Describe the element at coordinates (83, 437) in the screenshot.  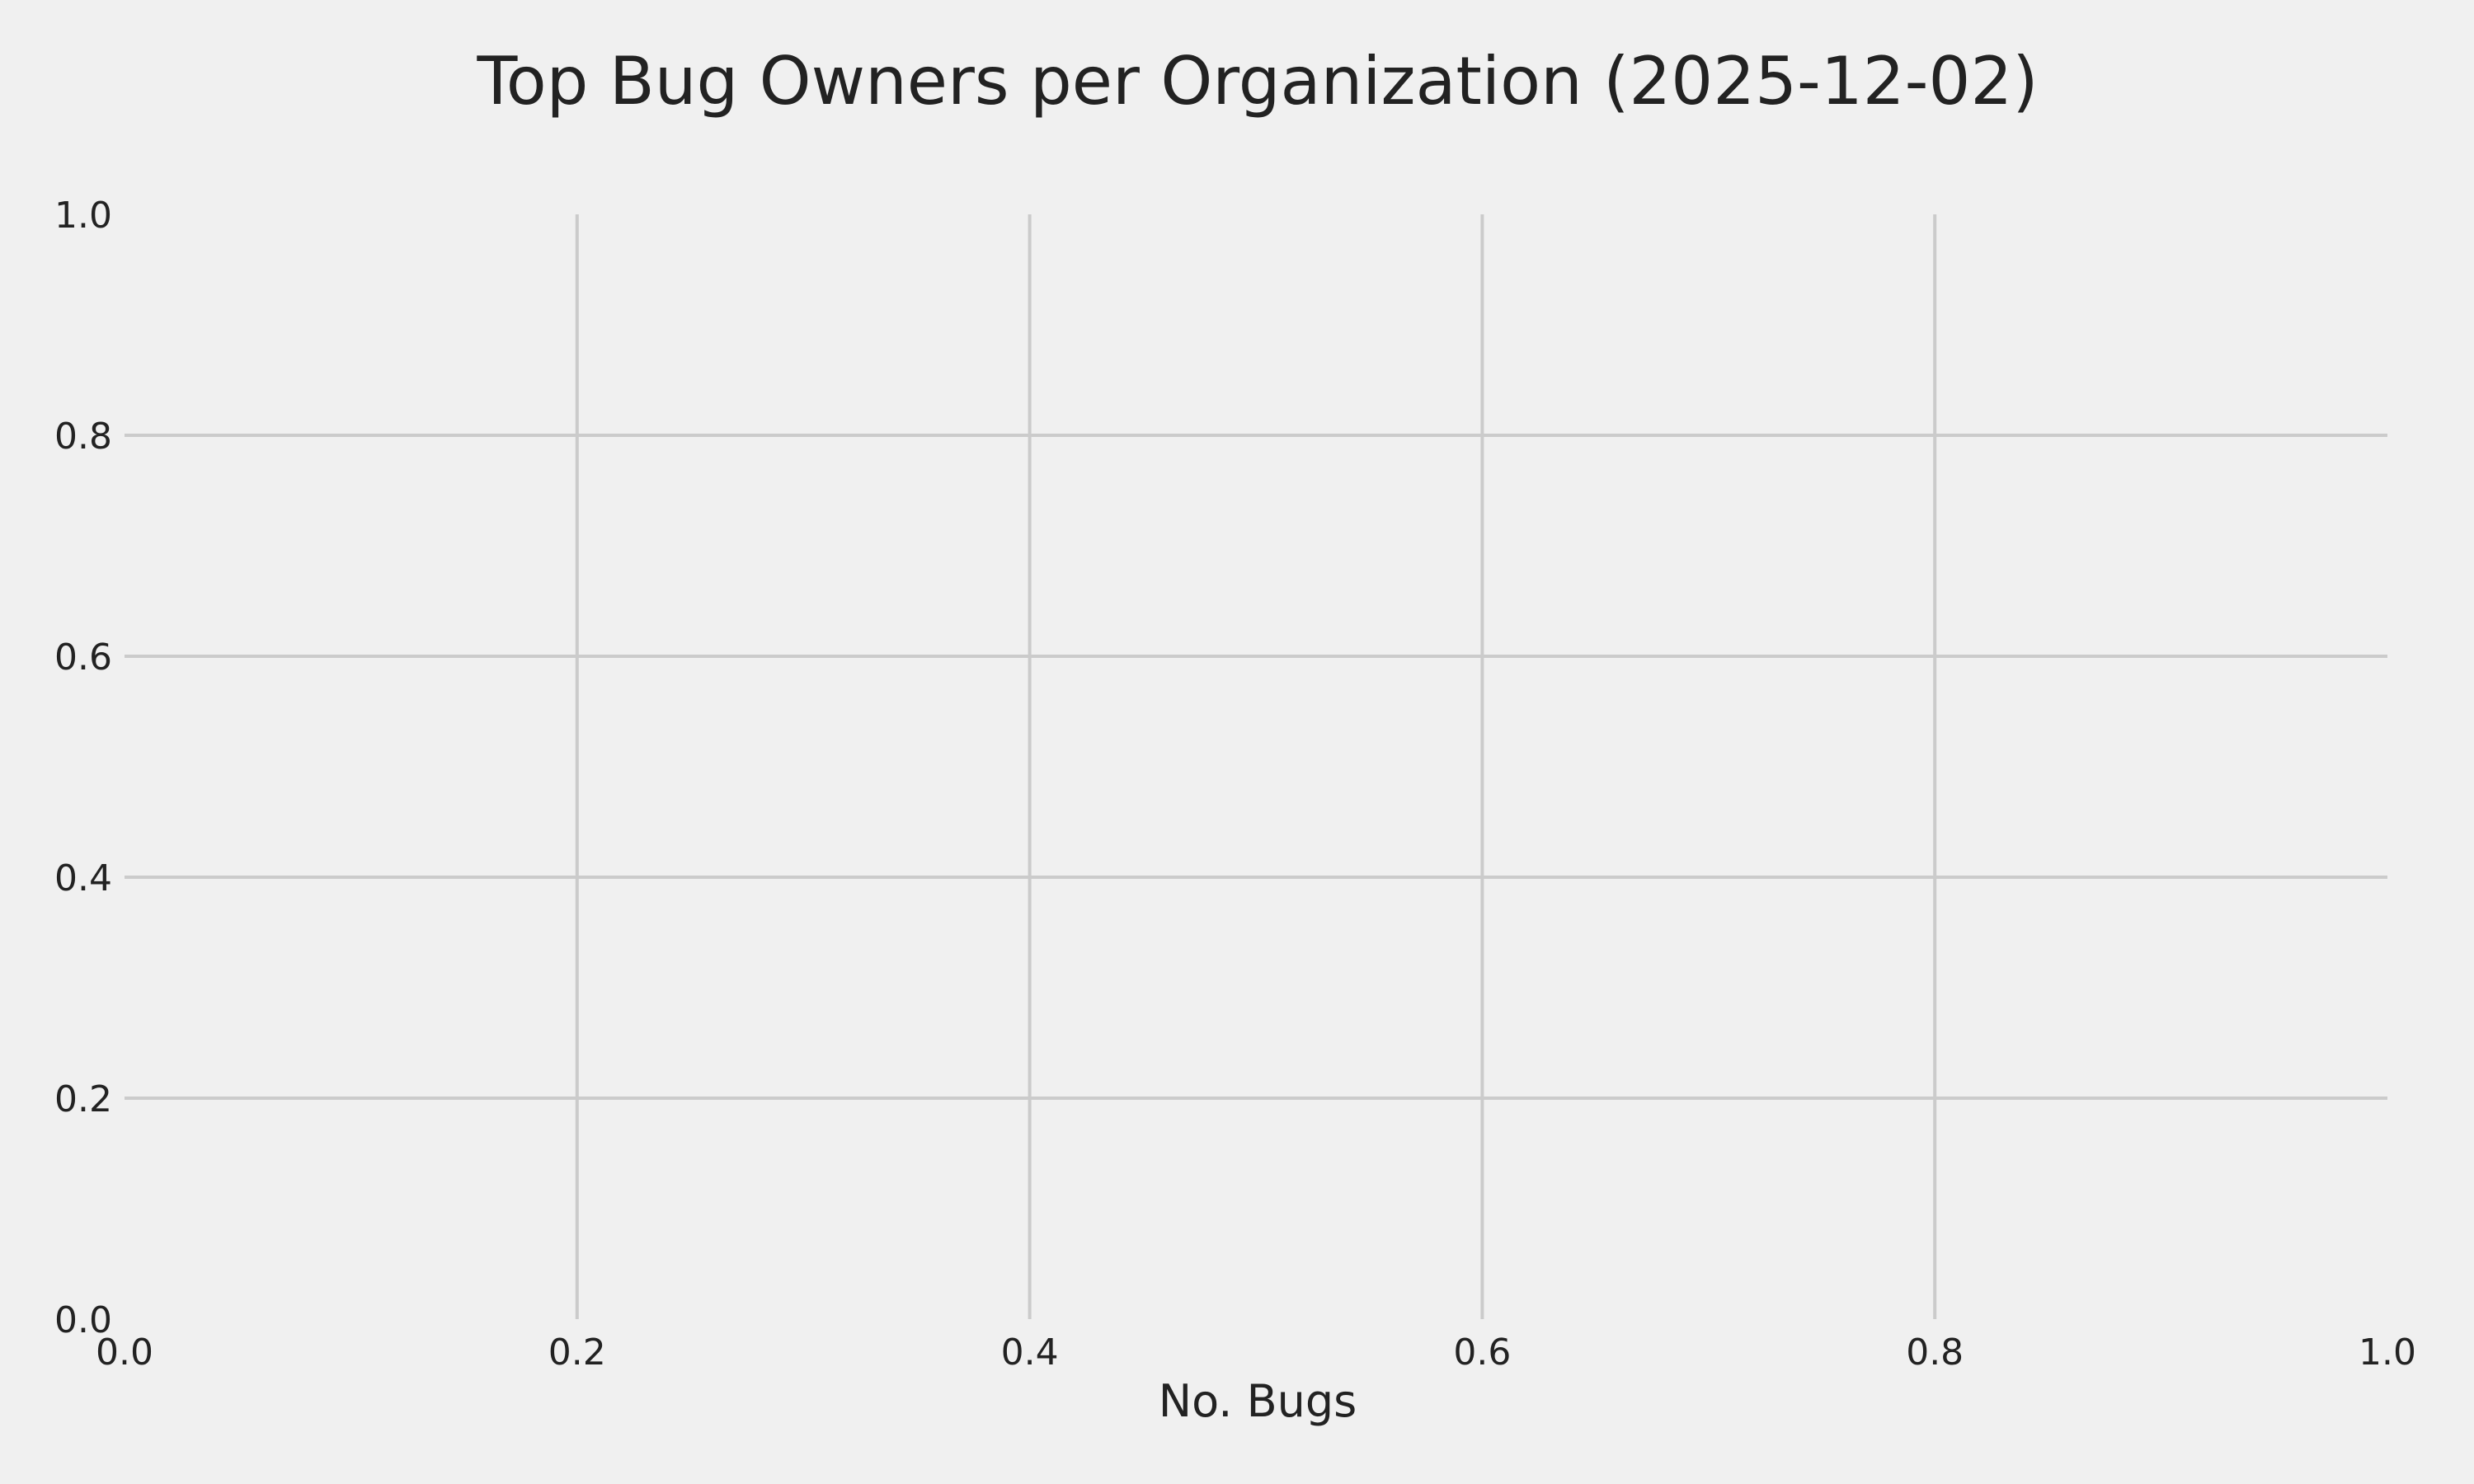
I see `y-tick-label: 0.8` at that location.